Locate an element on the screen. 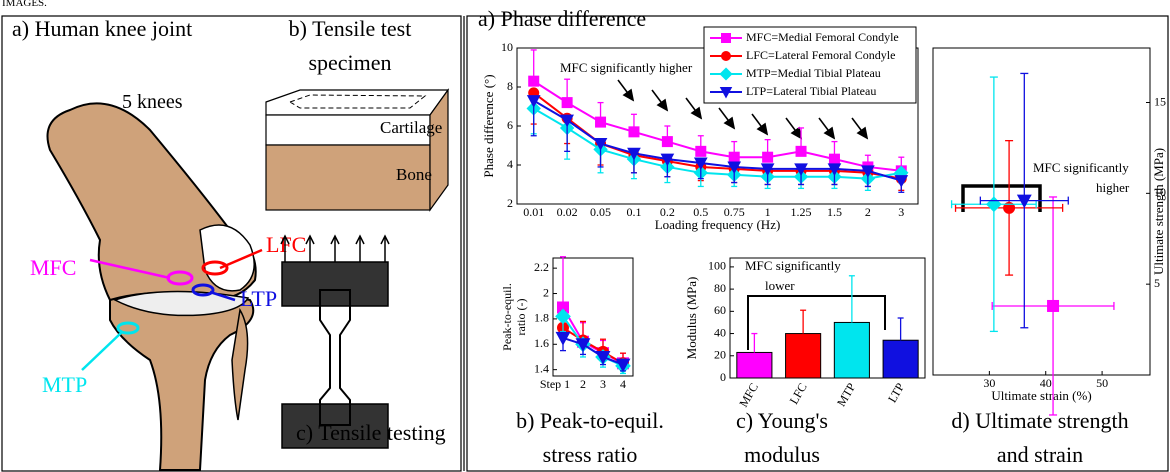 The height and width of the screenshot is (472, 1170). y-tick-label: 1.6 is located at coordinates (541, 343).